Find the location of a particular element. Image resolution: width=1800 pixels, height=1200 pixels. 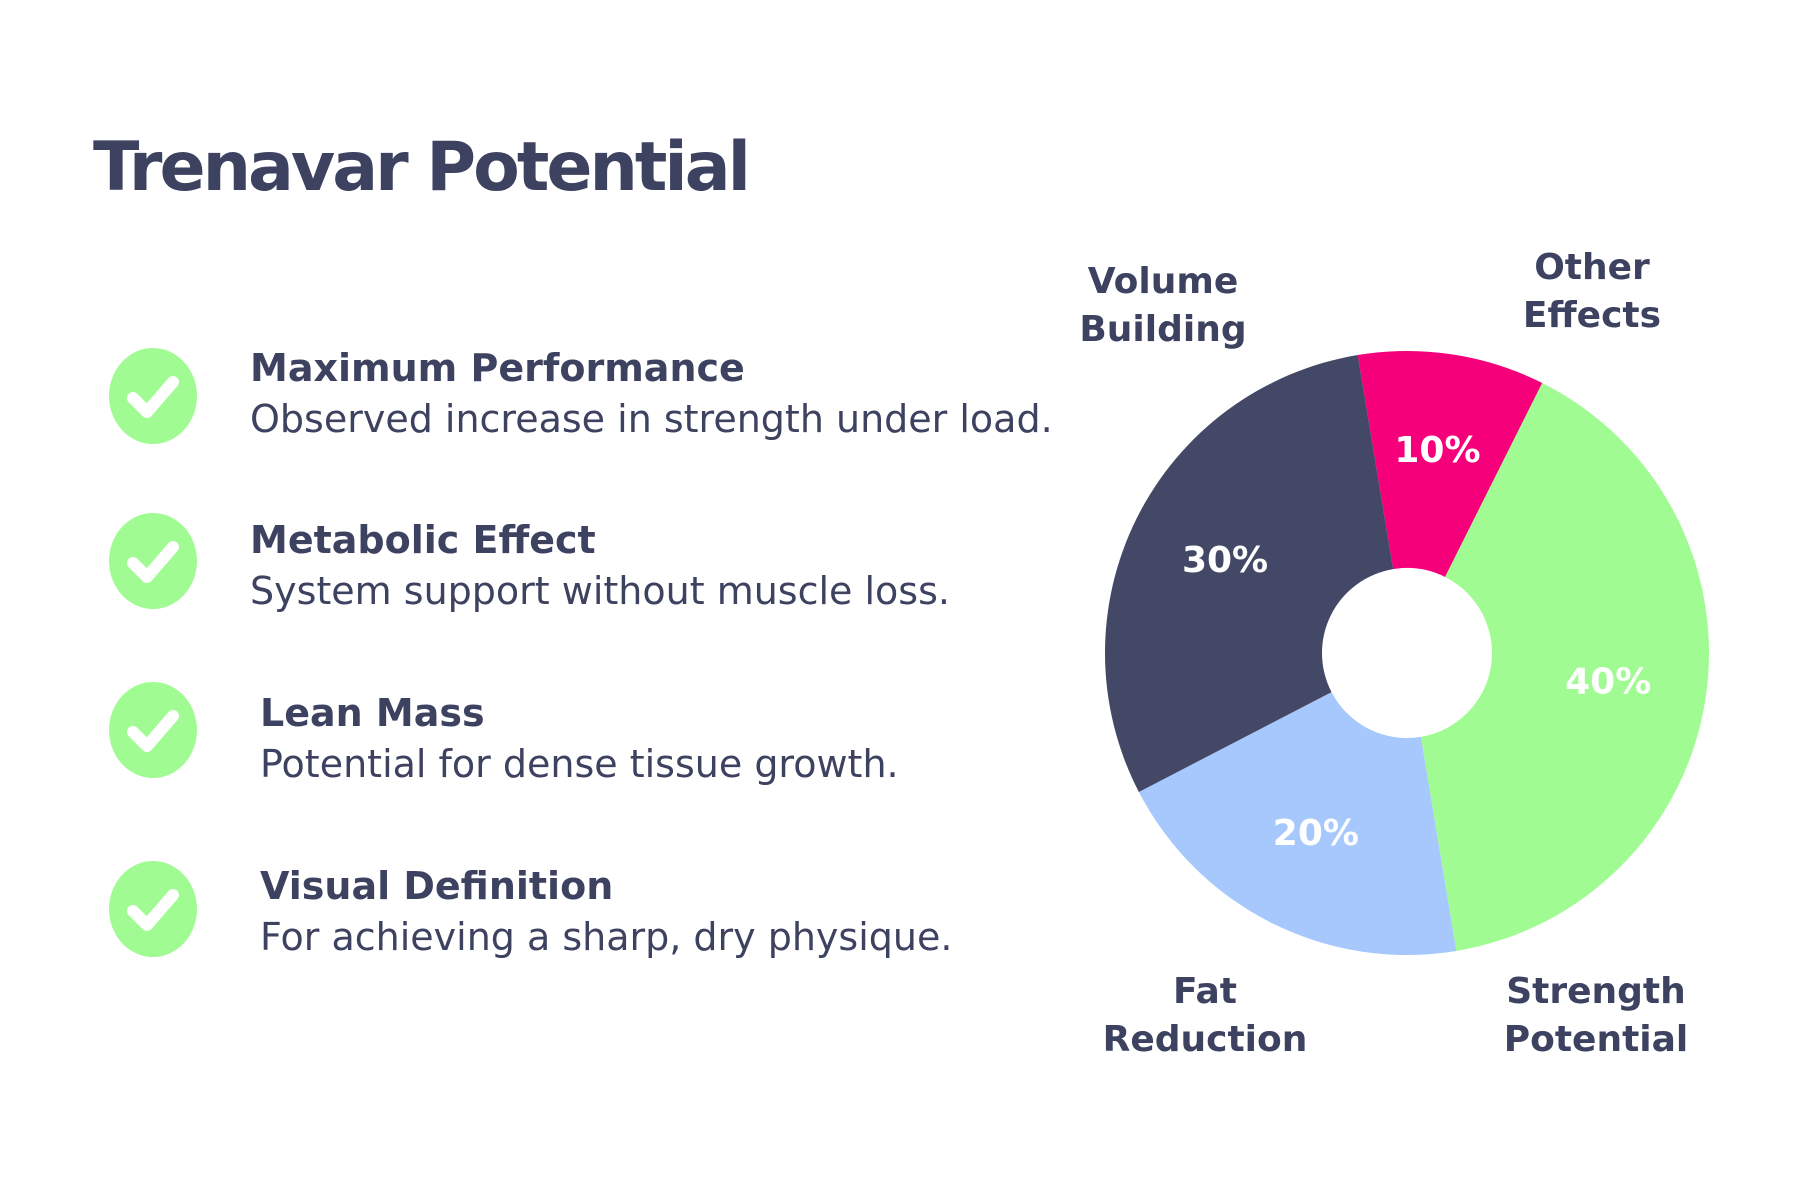

value-label: 30% is located at coordinates (1225, 560).